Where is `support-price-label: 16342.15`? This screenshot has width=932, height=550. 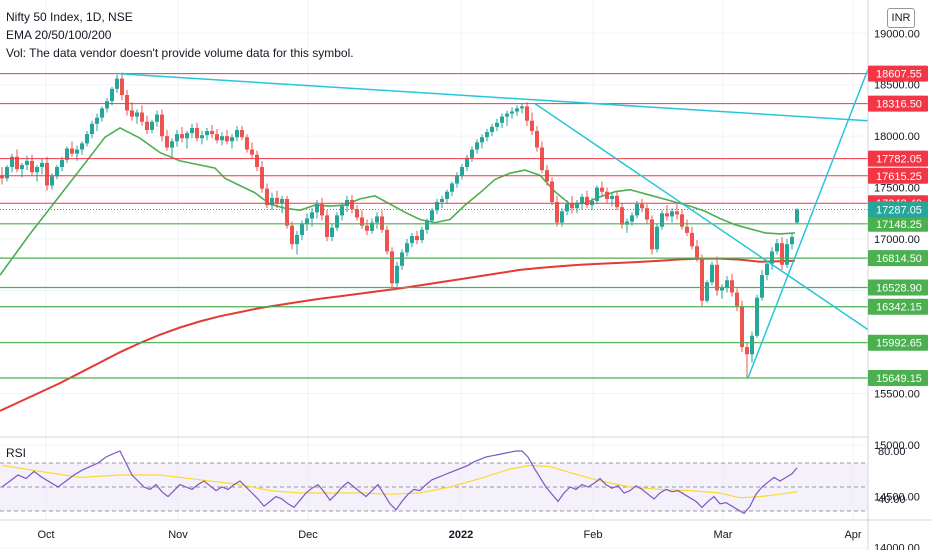 support-price-label: 16342.15 is located at coordinates (899, 308).